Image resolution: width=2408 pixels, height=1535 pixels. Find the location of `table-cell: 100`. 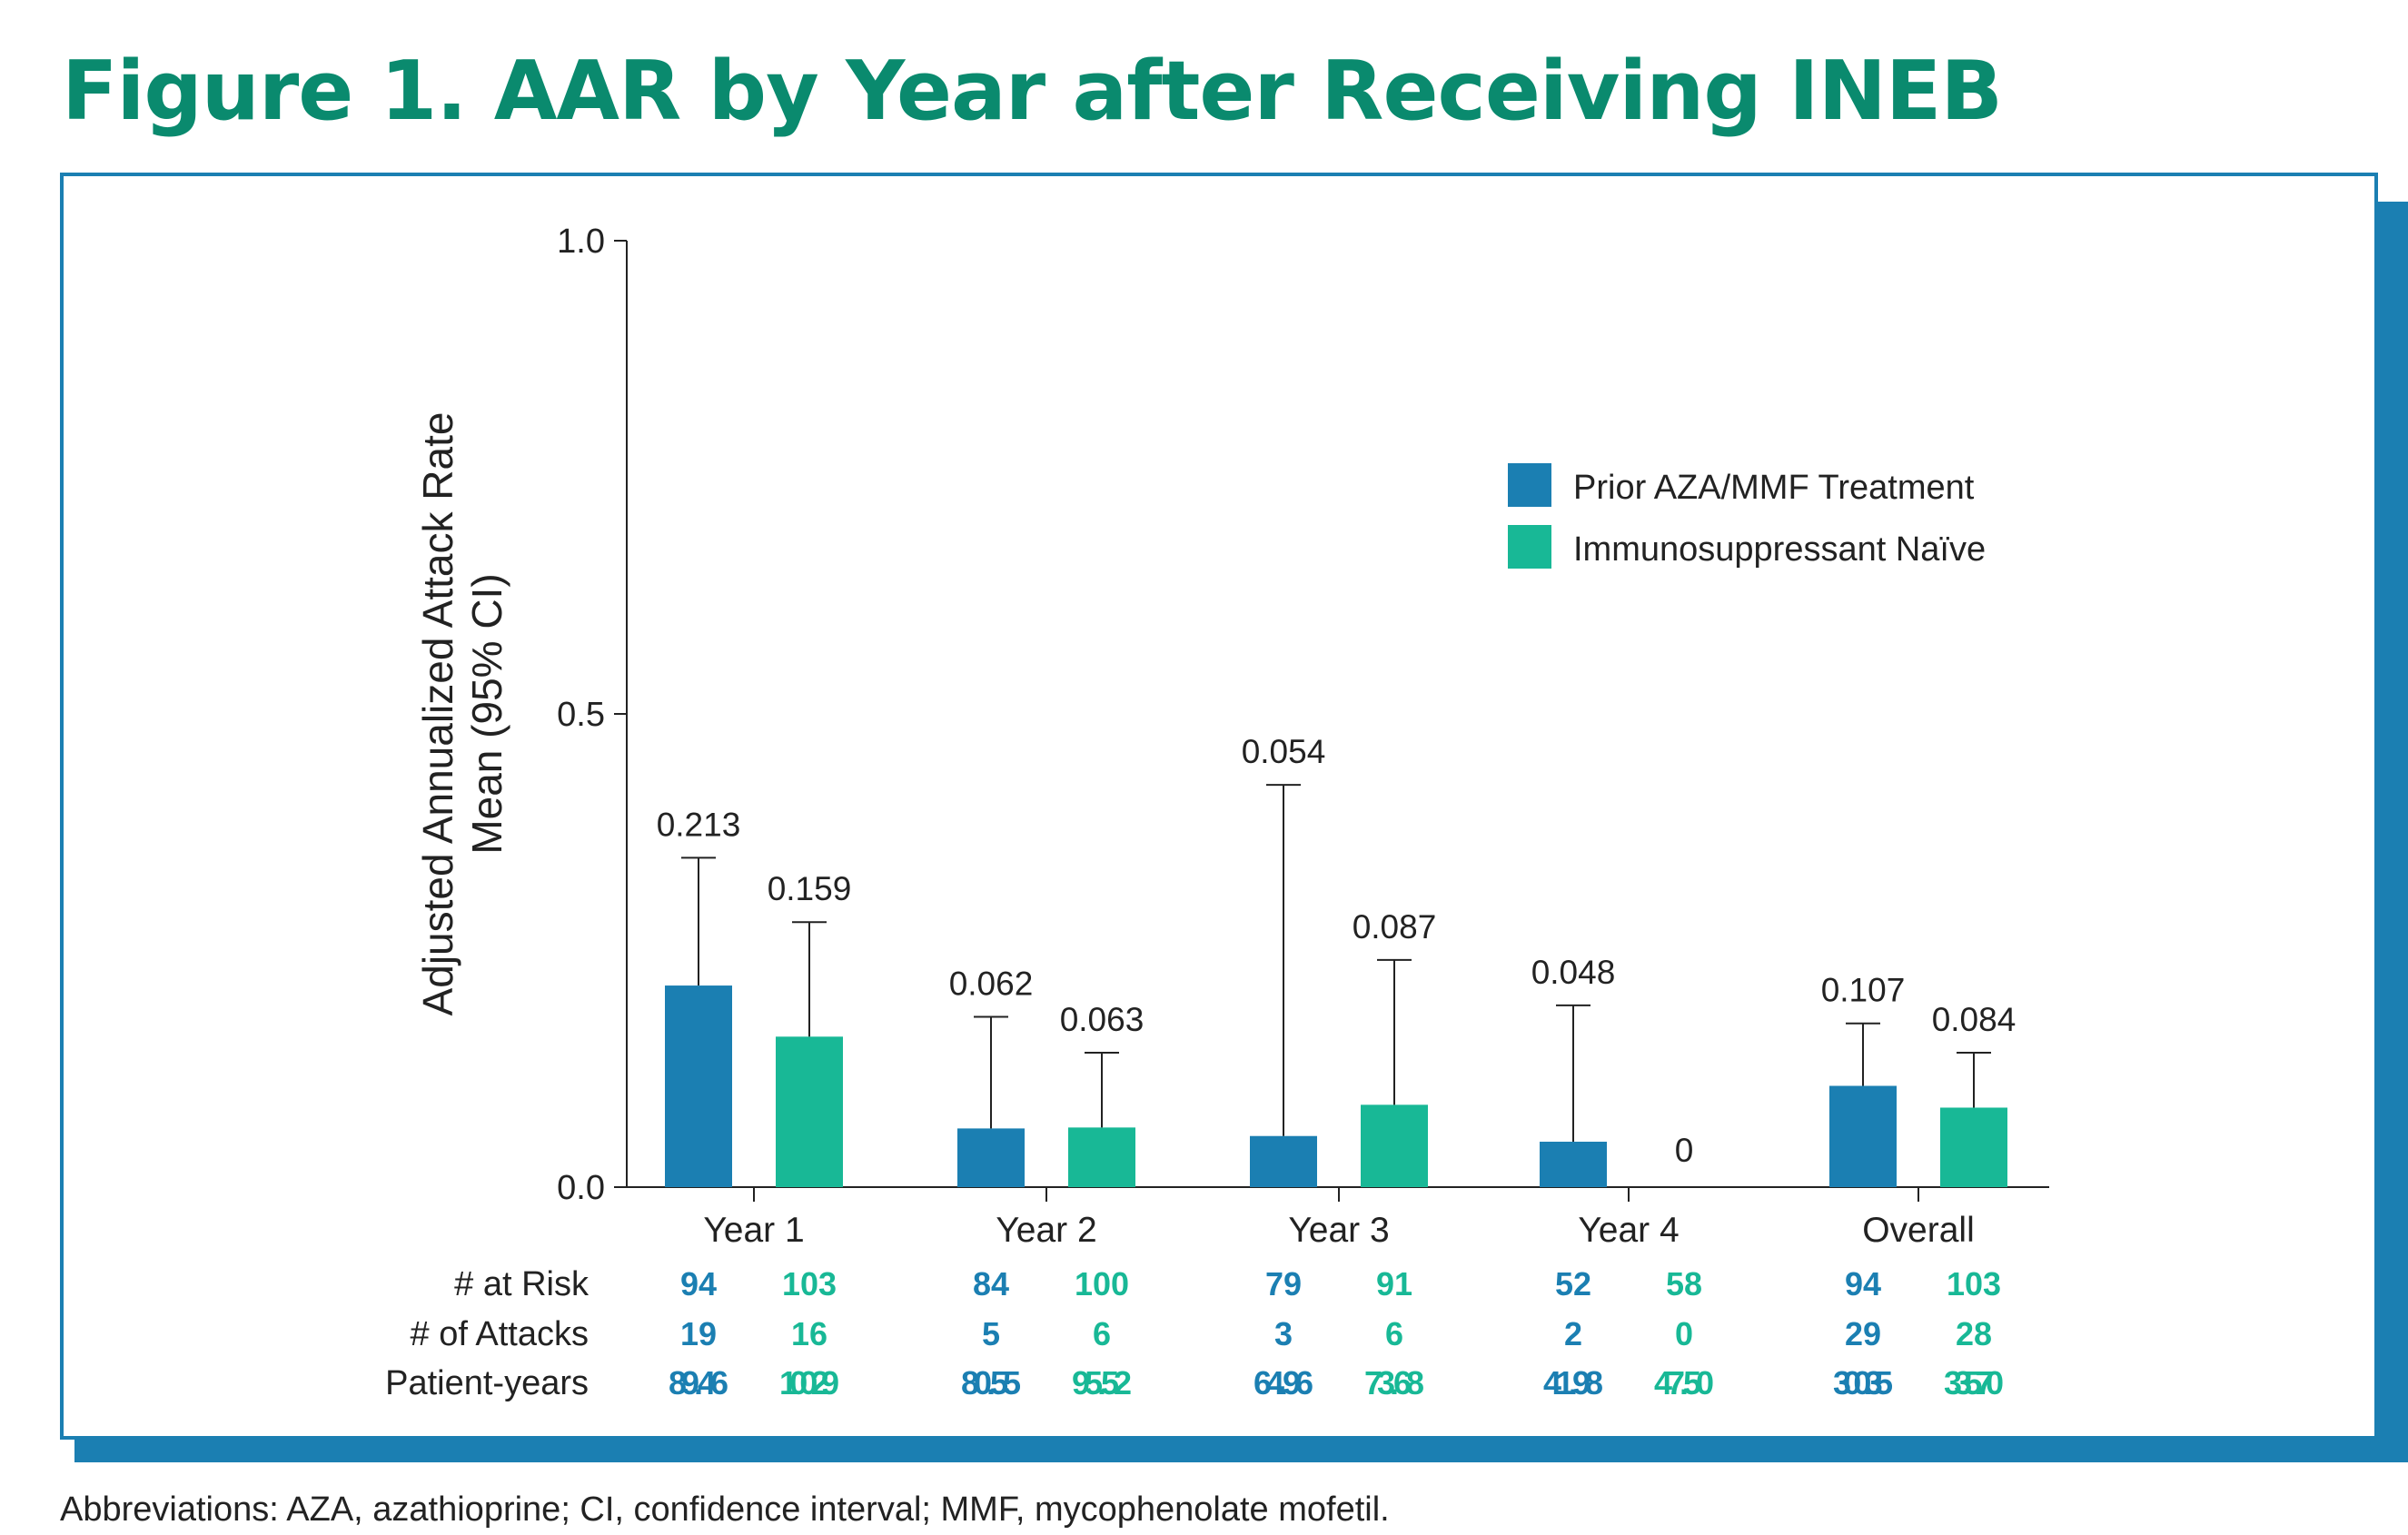

table-cell: 100 is located at coordinates (1102, 1283).